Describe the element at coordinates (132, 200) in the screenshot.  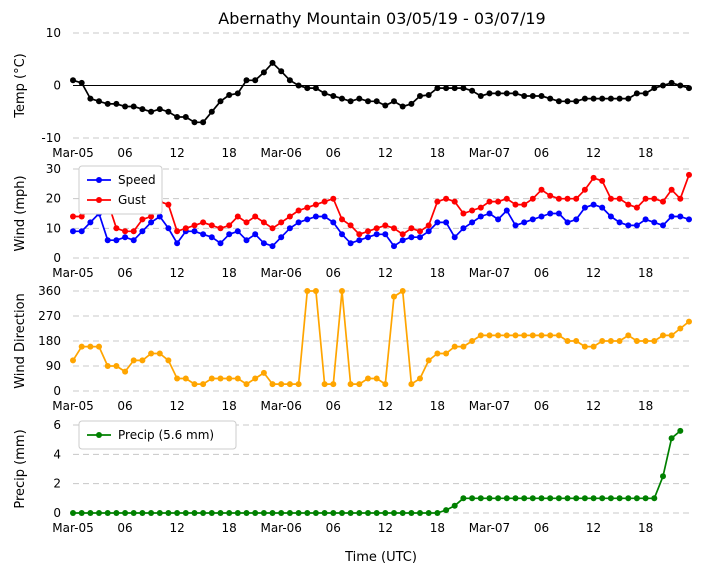
I see `legend-label-gust: Gust` at that location.